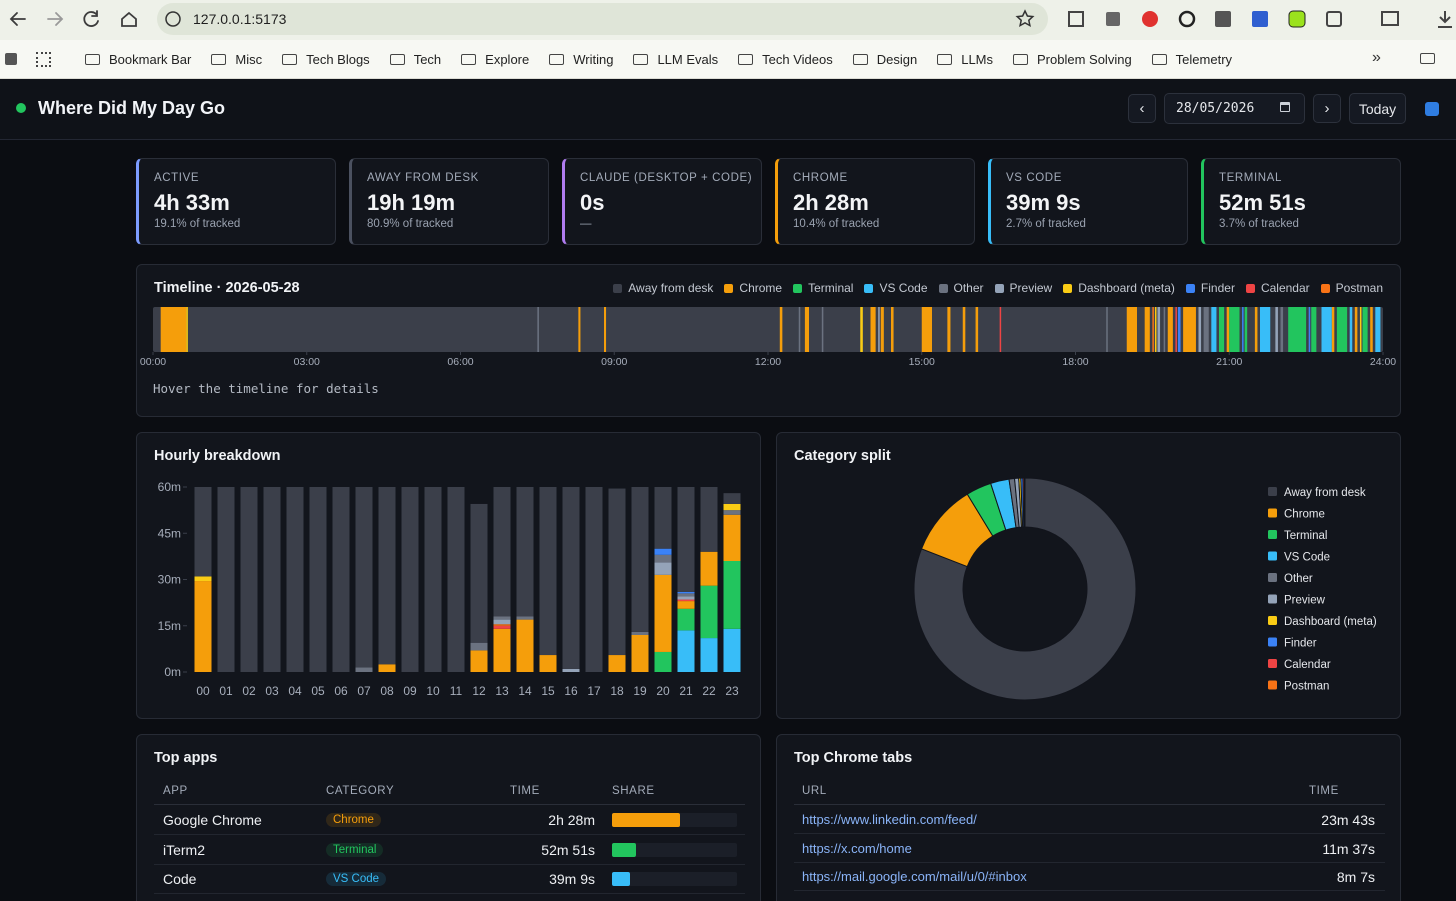  Describe the element at coordinates (1234, 108) in the screenshot. I see `date-input: 28/05/2026` at that location.